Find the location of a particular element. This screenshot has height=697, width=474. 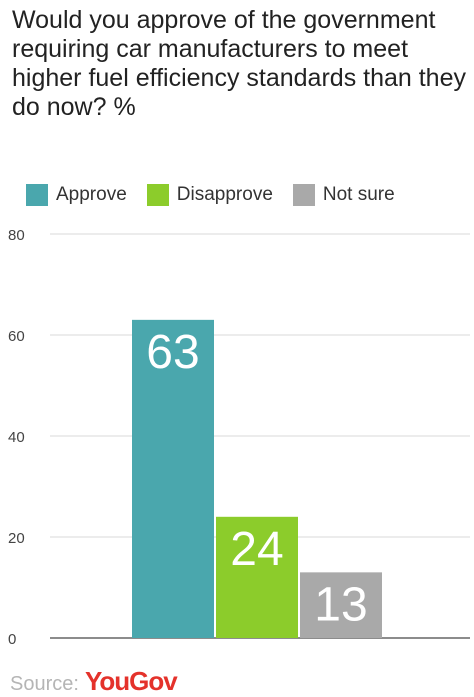

bar-approve is located at coordinates (173, 478).